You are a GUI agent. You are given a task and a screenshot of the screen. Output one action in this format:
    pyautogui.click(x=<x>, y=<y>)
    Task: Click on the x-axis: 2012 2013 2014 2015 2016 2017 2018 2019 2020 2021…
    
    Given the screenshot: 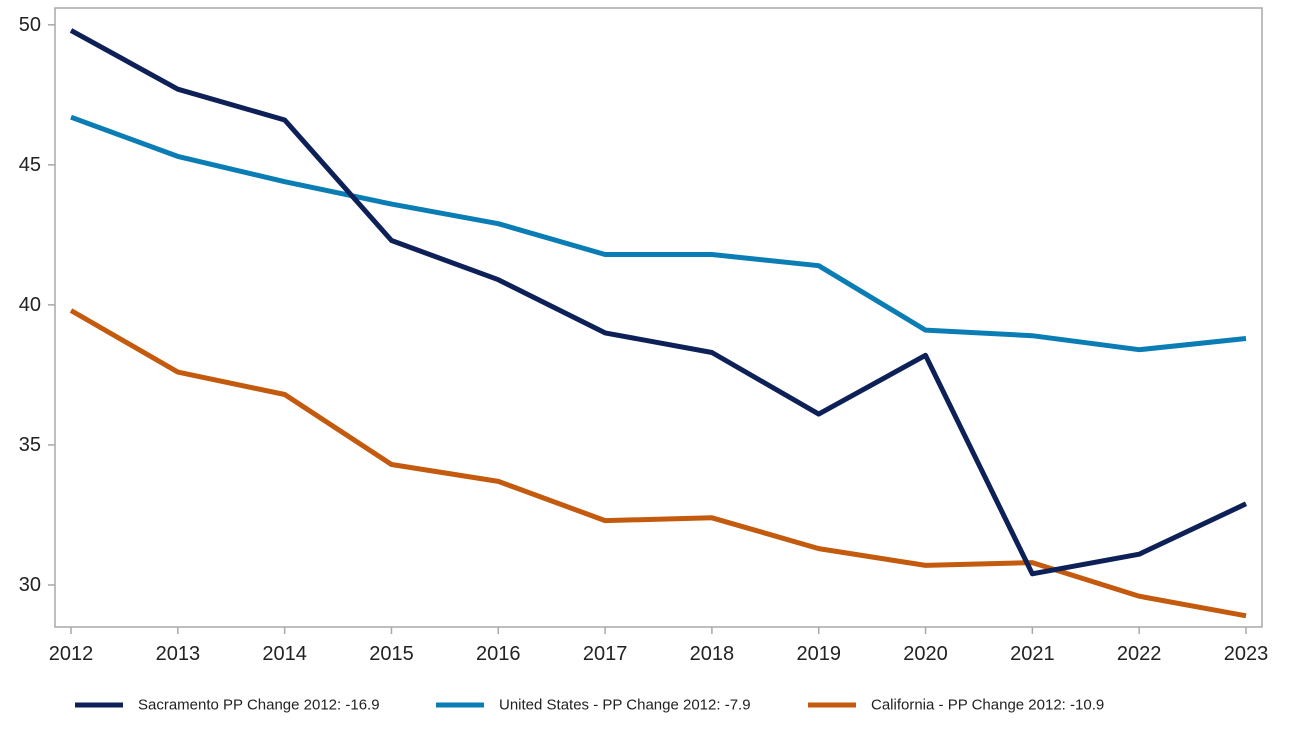 What is the action you would take?
    pyautogui.click(x=658, y=646)
    